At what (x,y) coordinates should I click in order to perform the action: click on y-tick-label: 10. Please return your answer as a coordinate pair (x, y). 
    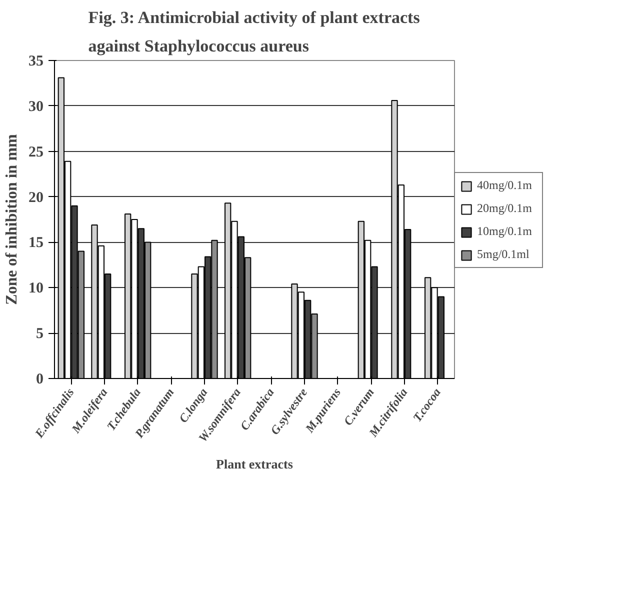
    Looking at the image, I should click on (36, 288).